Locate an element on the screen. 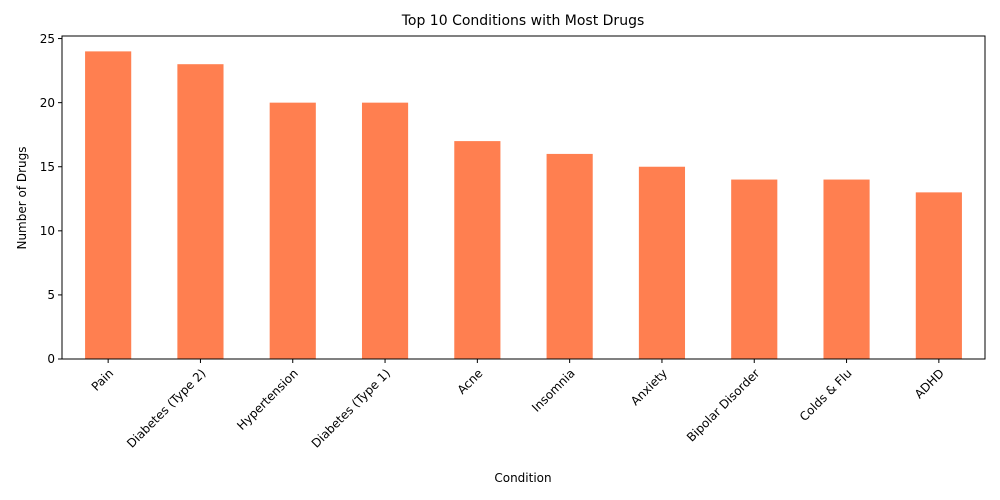  x-tick-label-8: Colds & Flu is located at coordinates (826, 395).